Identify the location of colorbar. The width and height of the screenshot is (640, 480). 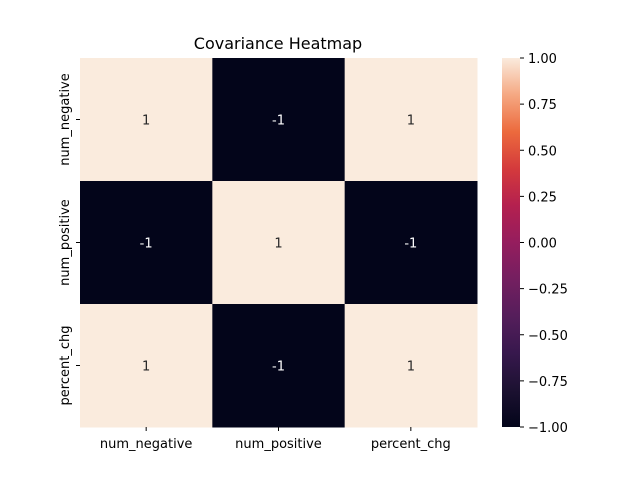
(511, 242).